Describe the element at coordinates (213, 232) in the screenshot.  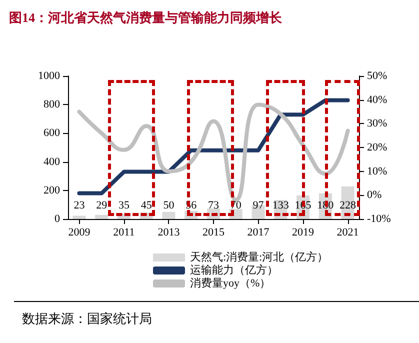
I see `x-tick-label: 2015` at that location.